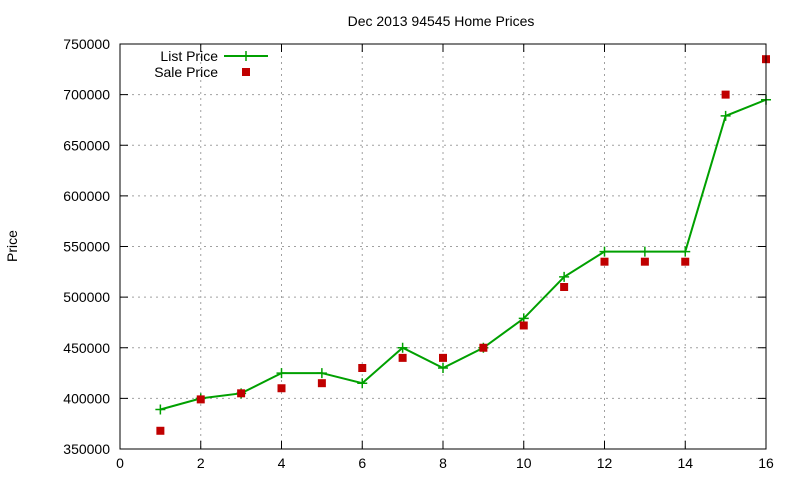 The image size is (800, 480). Describe the element at coordinates (86, 297) in the screenshot. I see `y-tick-label: 500000` at that location.